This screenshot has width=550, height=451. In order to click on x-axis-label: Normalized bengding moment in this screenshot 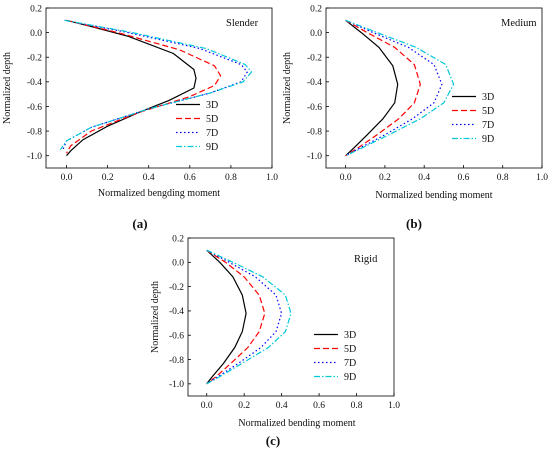, I will do `click(159, 193)`.